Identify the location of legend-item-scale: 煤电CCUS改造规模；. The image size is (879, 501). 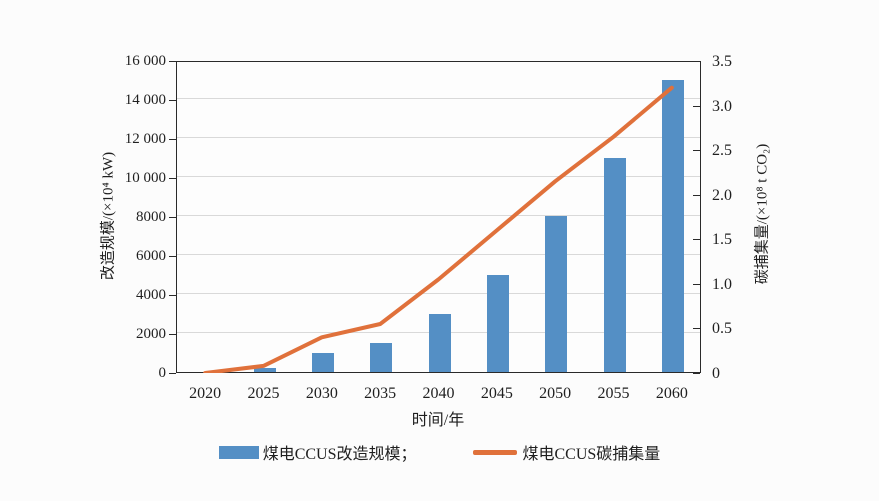
(317, 452).